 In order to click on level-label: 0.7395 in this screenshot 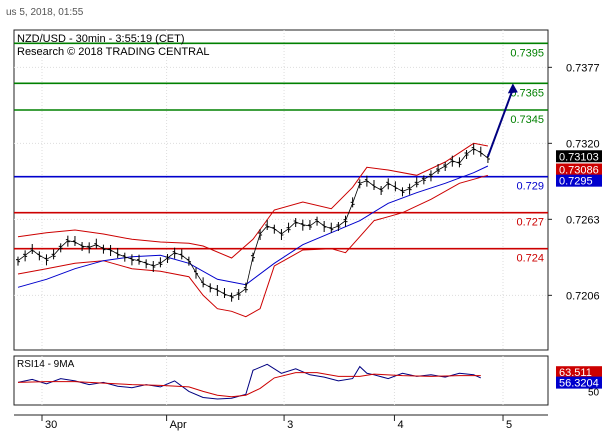, I will do `click(527, 53)`.